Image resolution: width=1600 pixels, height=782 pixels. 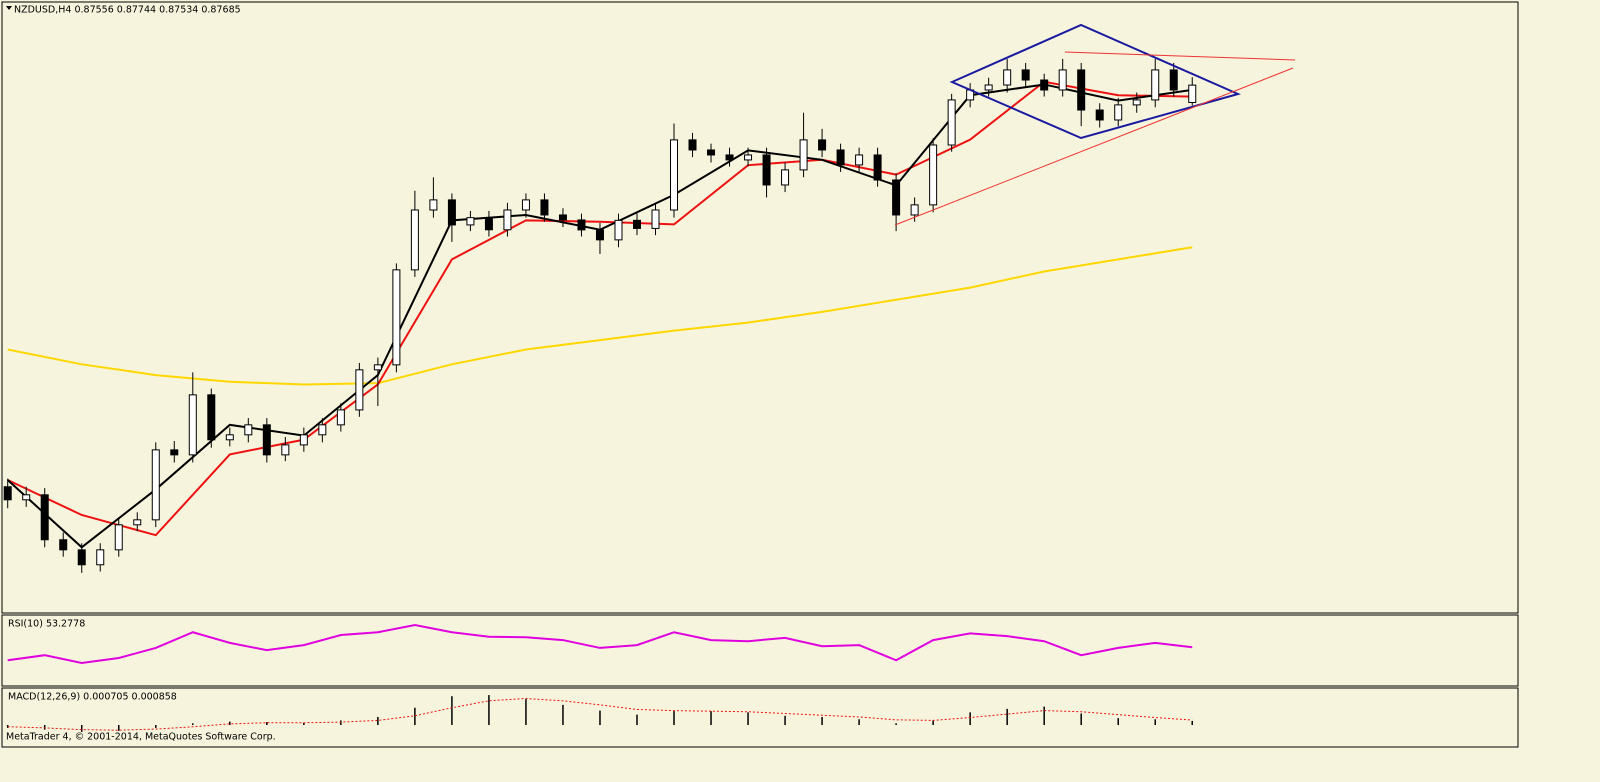 What do you see at coordinates (46, 624) in the screenshot?
I see `indicator-title: RSI(10) 53.2778` at bounding box center [46, 624].